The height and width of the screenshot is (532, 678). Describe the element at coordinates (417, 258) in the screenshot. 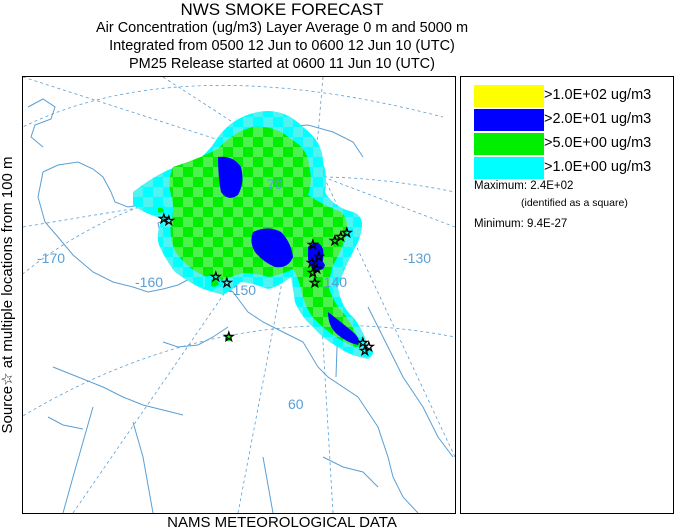

I see `lon-label-130: -130` at that location.